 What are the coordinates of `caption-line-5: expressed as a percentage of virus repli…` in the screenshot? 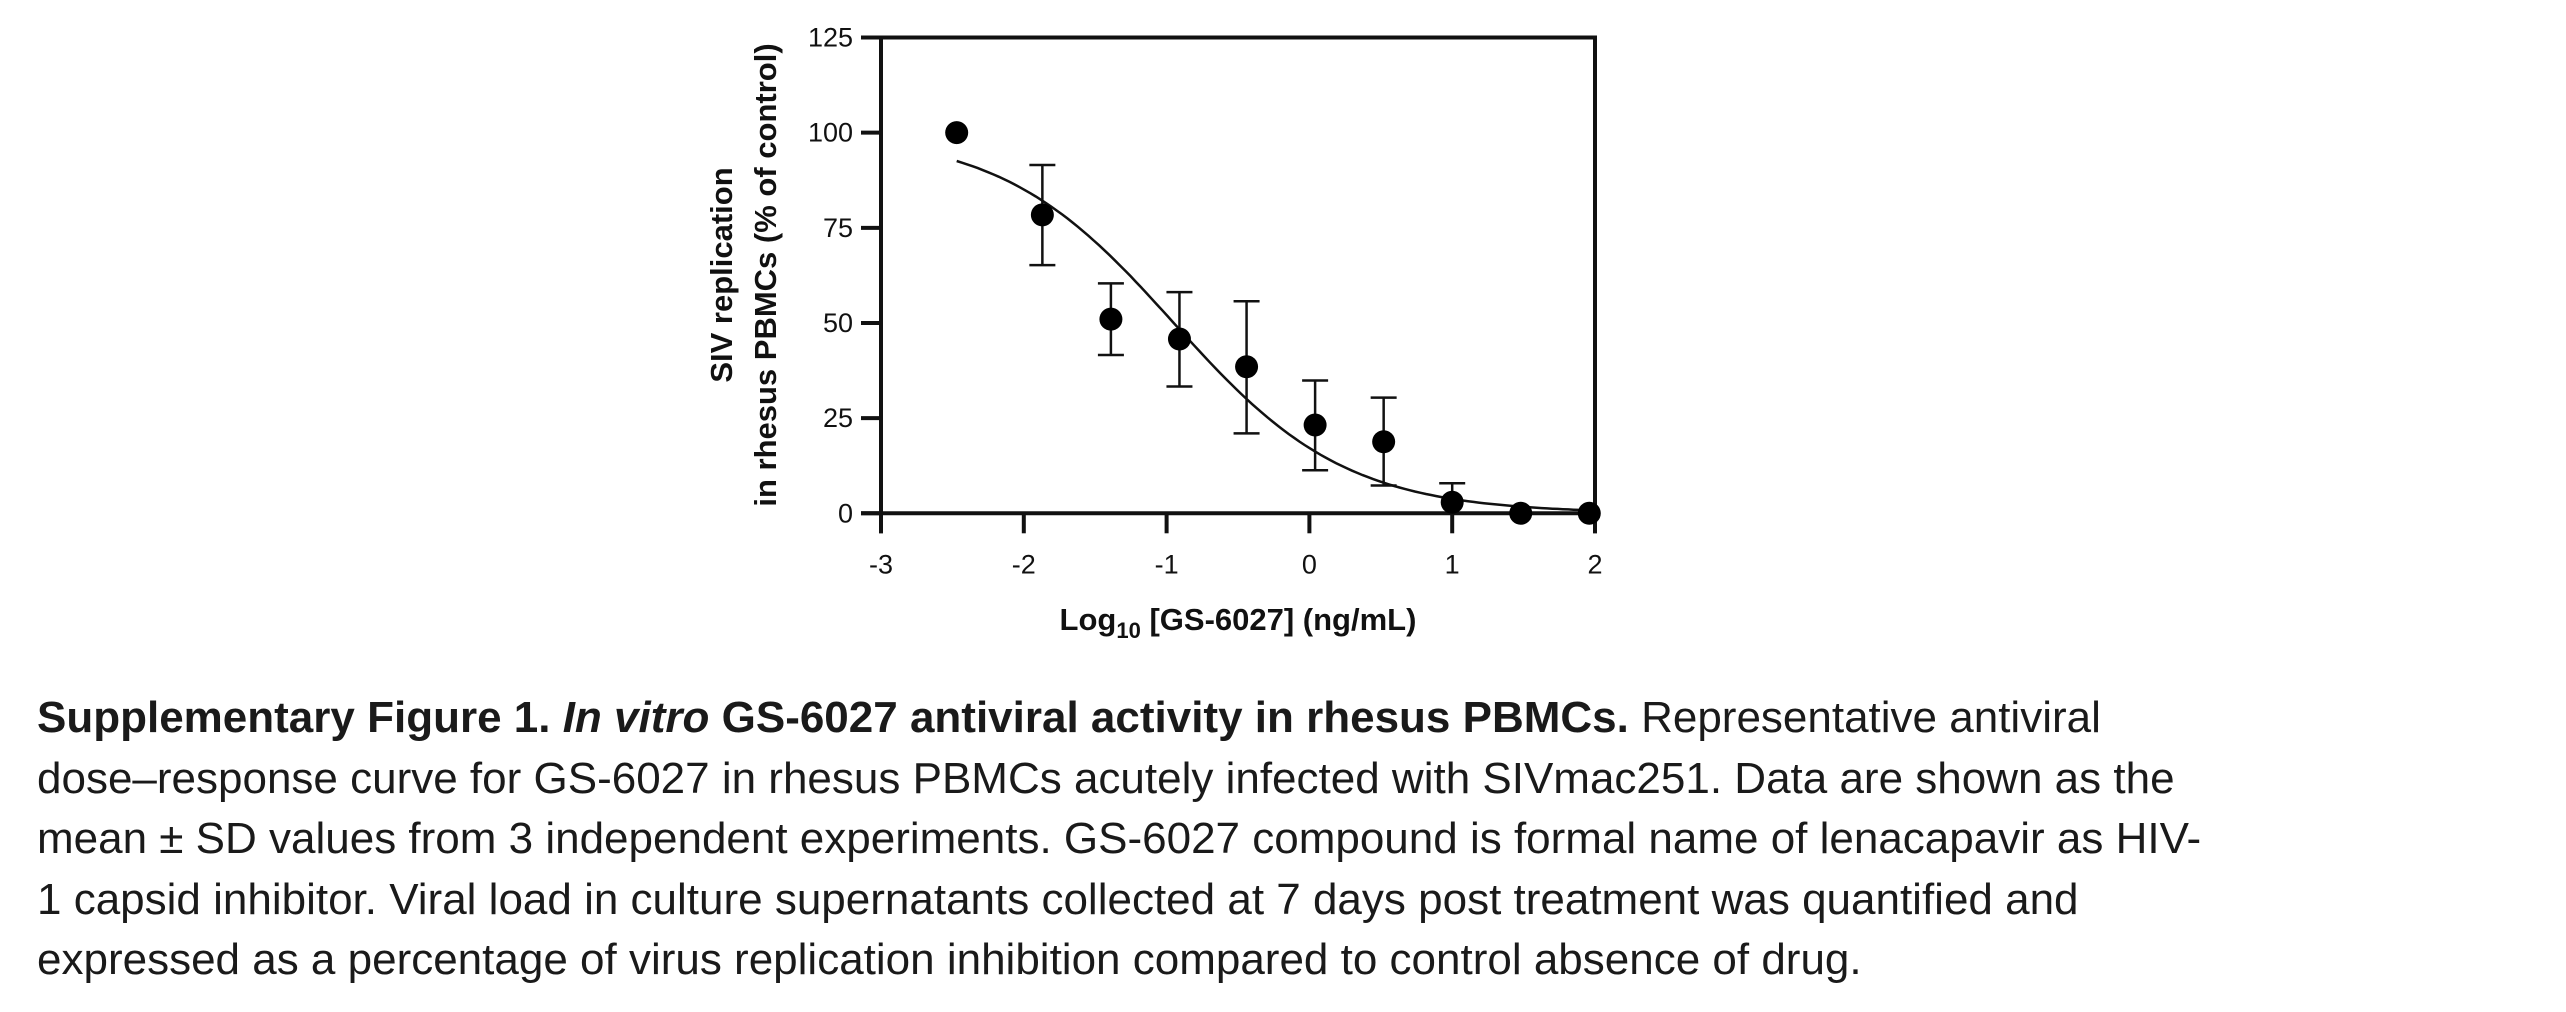 It's located at (949, 959).